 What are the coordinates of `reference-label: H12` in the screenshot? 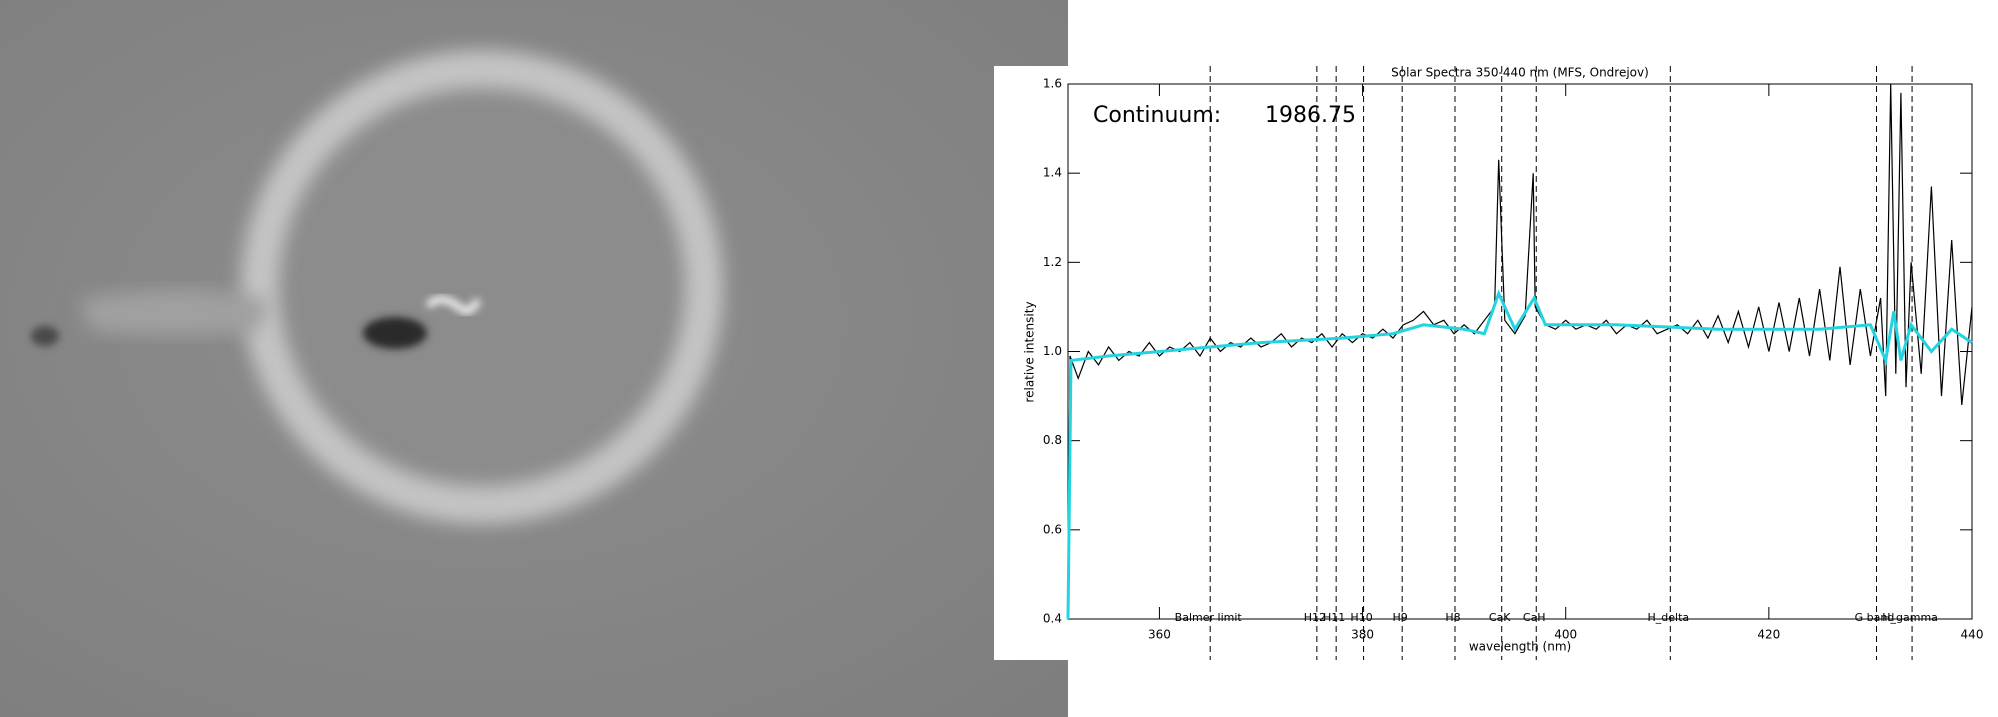 It's located at (1315, 617).